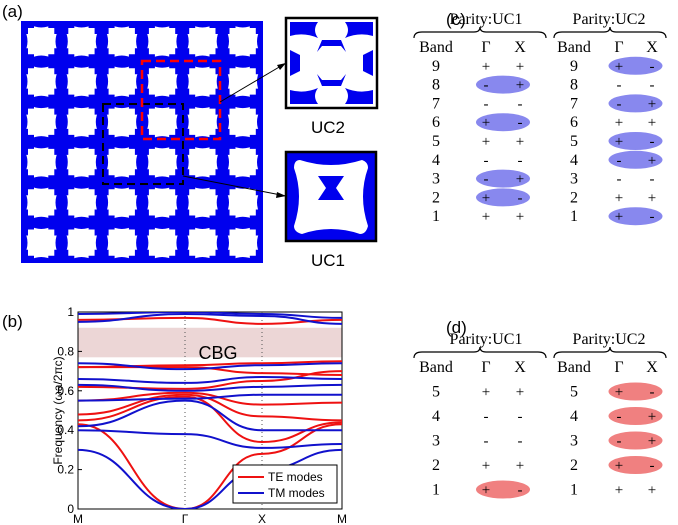  I want to click on panel-label-a: (a), so click(12, 11).